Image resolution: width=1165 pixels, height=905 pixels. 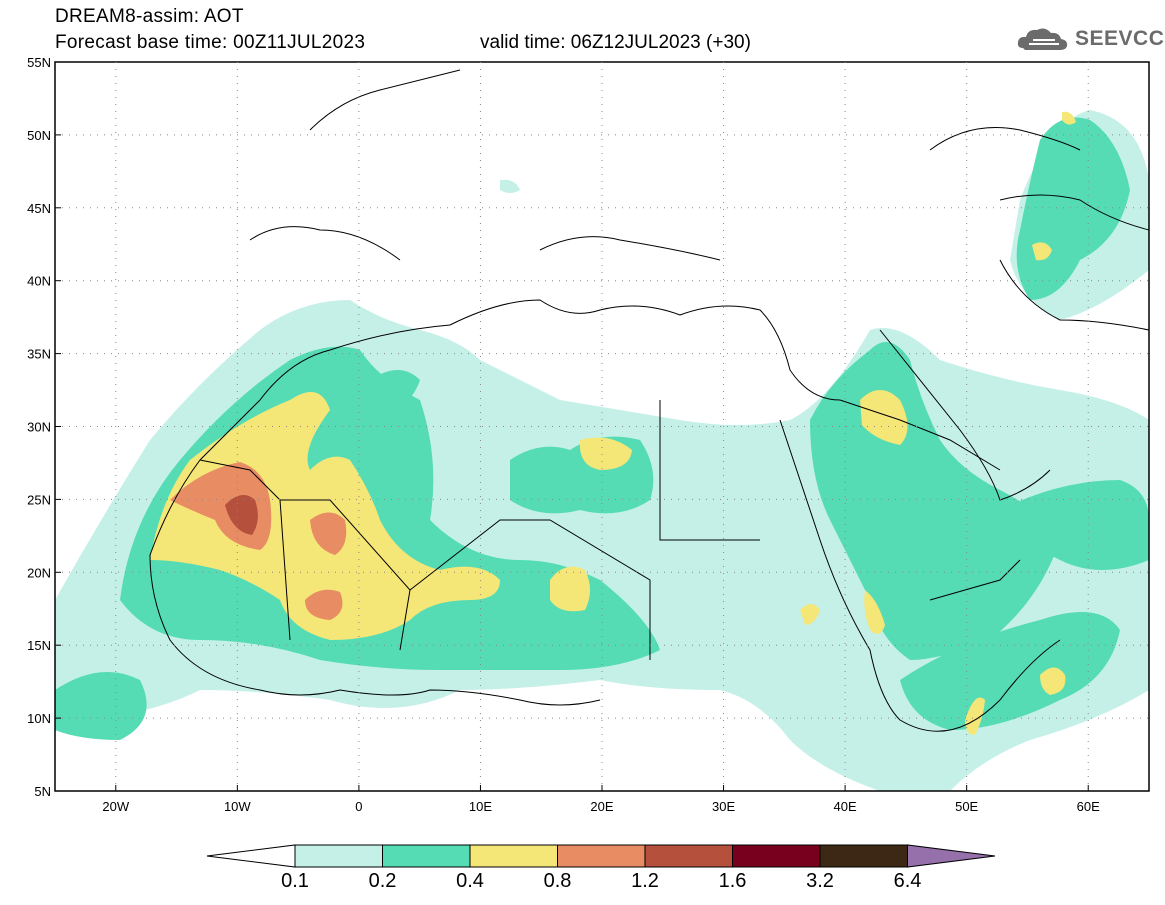 What do you see at coordinates (845, 806) in the screenshot?
I see `lon-tick-label: 40E` at bounding box center [845, 806].